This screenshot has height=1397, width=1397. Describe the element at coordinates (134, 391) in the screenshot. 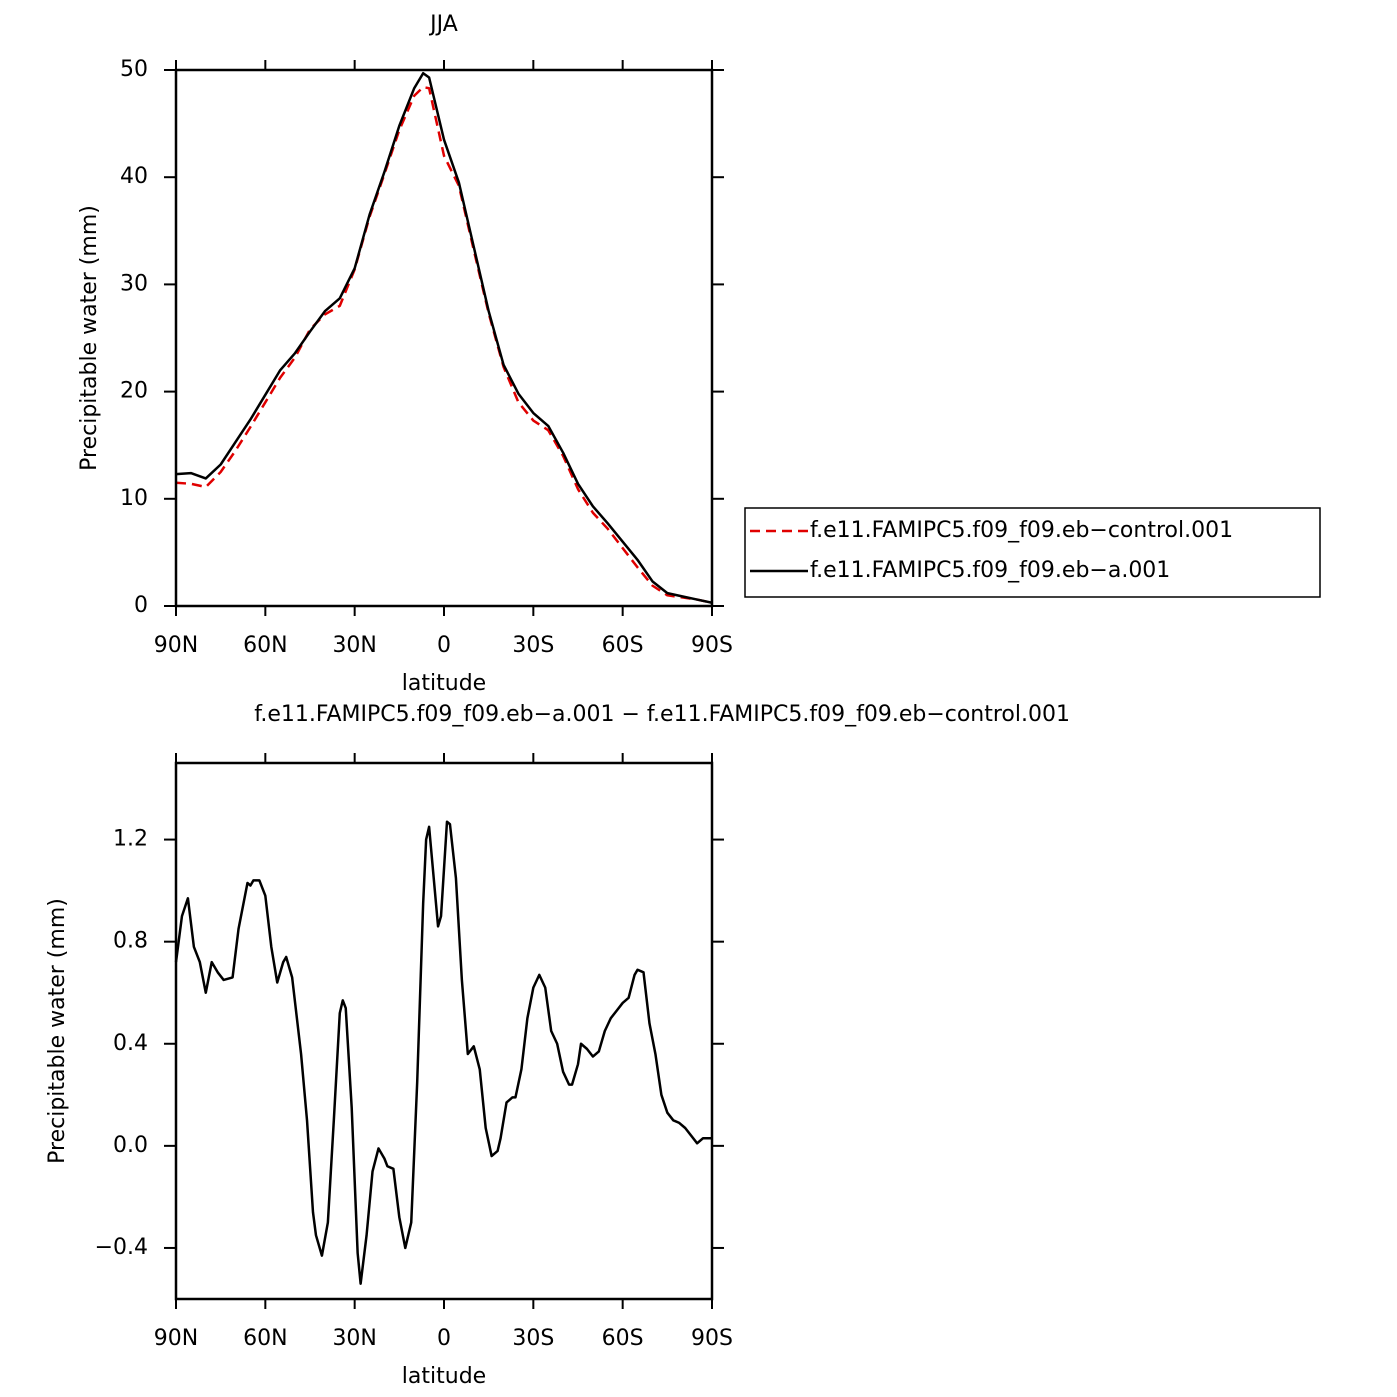

I see `y-tick-label: 20` at that location.